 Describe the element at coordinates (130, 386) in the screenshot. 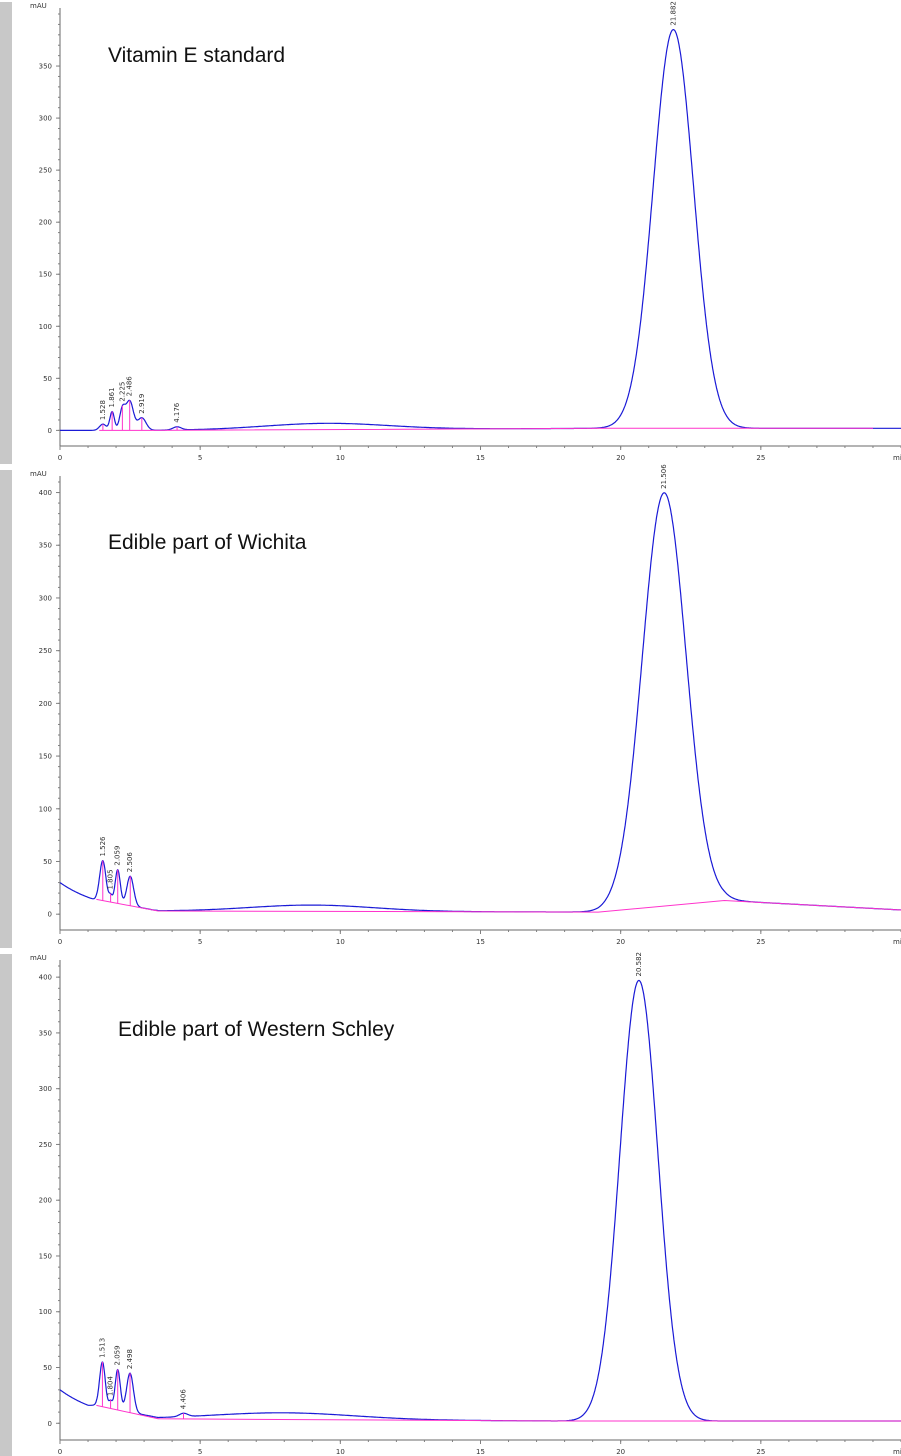

I see `peak-label: 2.486` at that location.